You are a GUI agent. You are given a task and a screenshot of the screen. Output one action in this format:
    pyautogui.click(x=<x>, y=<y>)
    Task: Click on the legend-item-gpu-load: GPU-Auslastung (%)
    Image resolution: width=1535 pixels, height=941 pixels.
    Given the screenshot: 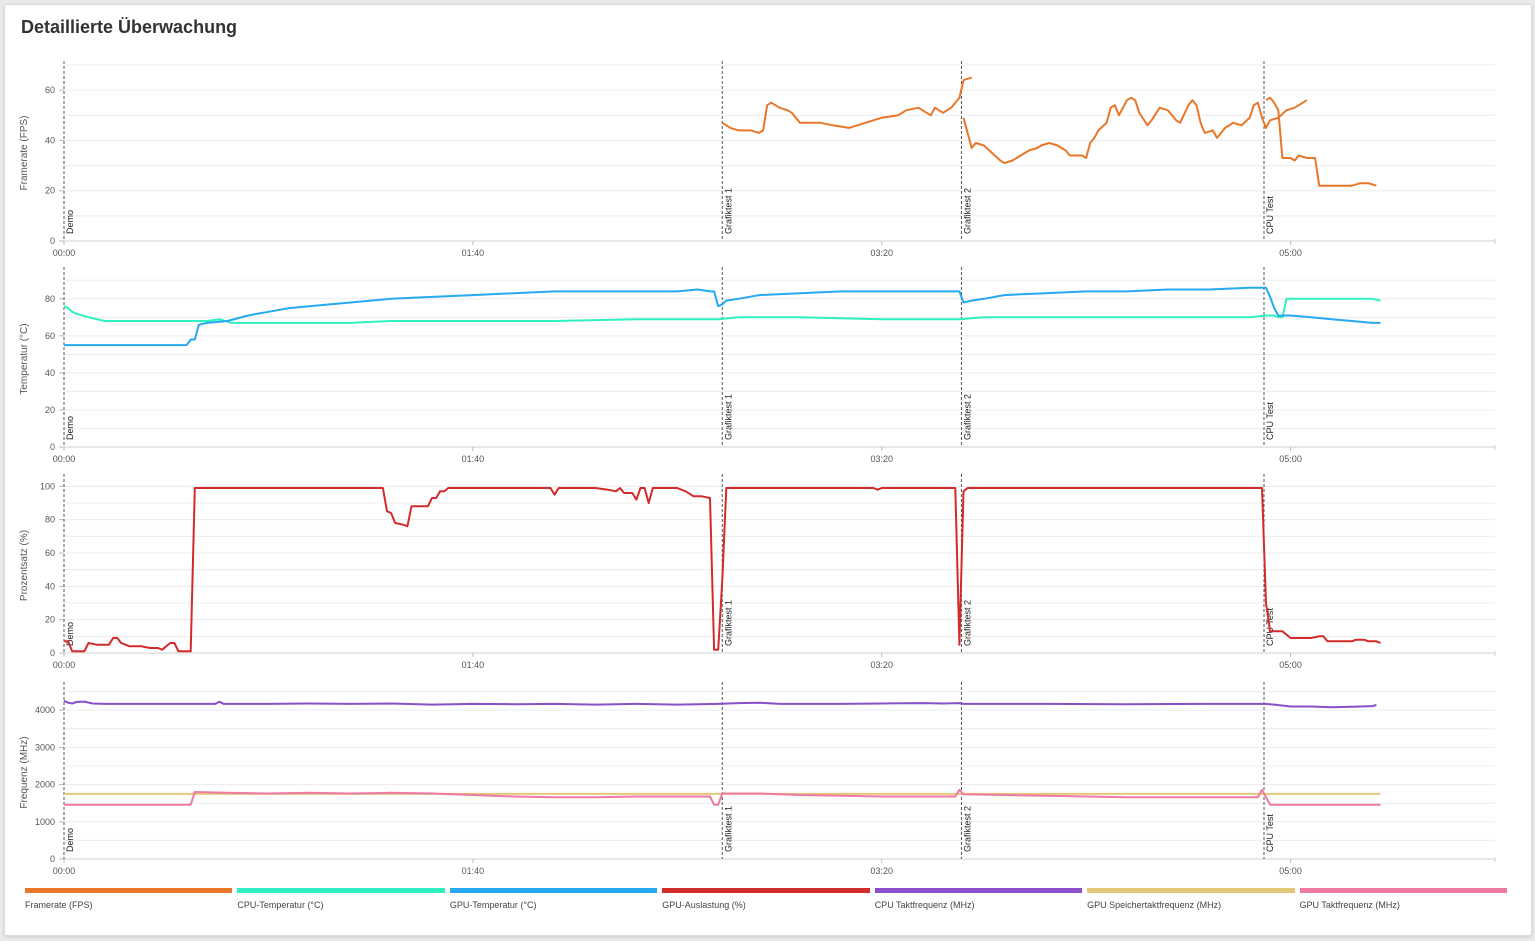 What is the action you would take?
    pyautogui.click(x=766, y=903)
    